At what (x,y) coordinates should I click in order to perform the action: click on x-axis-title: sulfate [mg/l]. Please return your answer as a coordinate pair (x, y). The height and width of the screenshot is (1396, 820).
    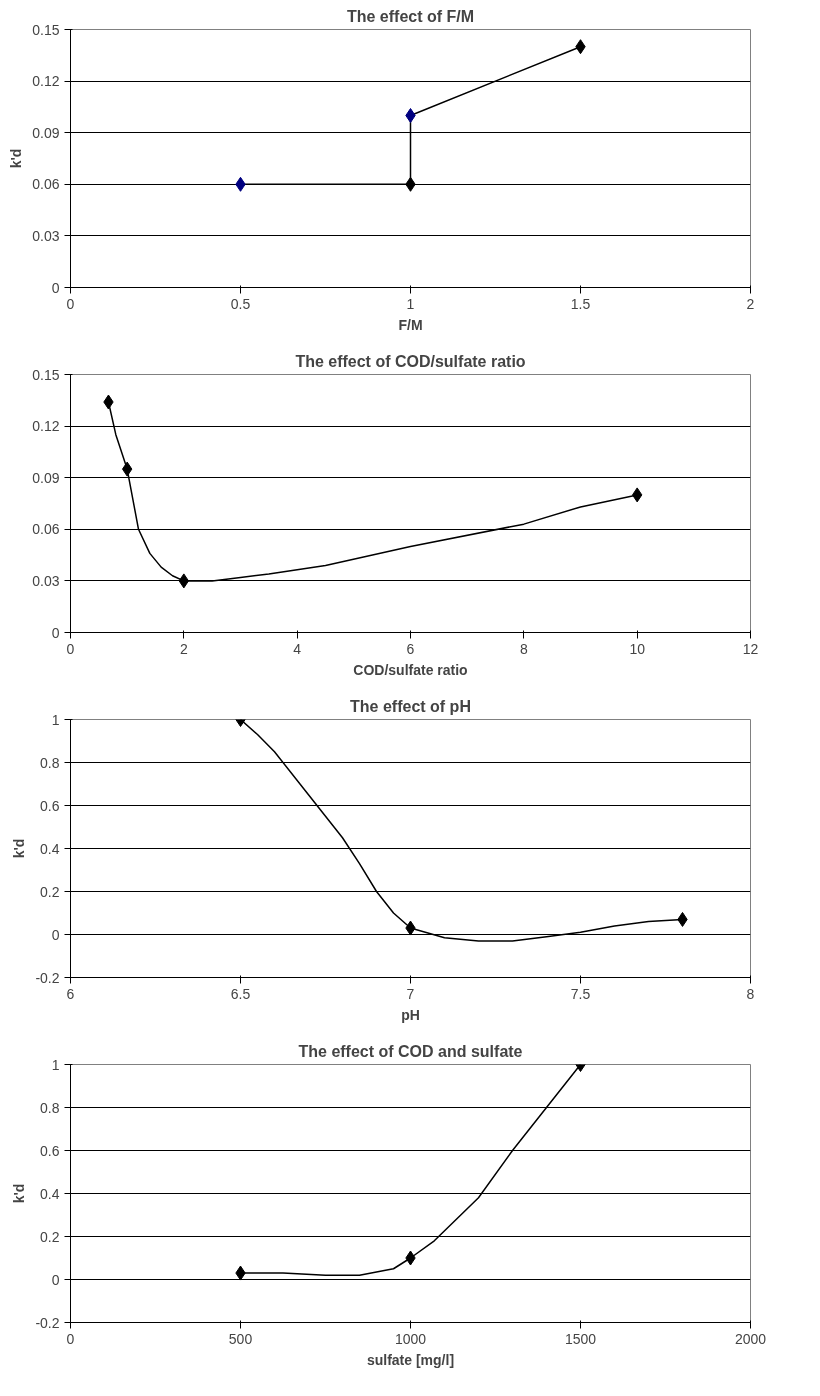
    Looking at the image, I should click on (410, 1359).